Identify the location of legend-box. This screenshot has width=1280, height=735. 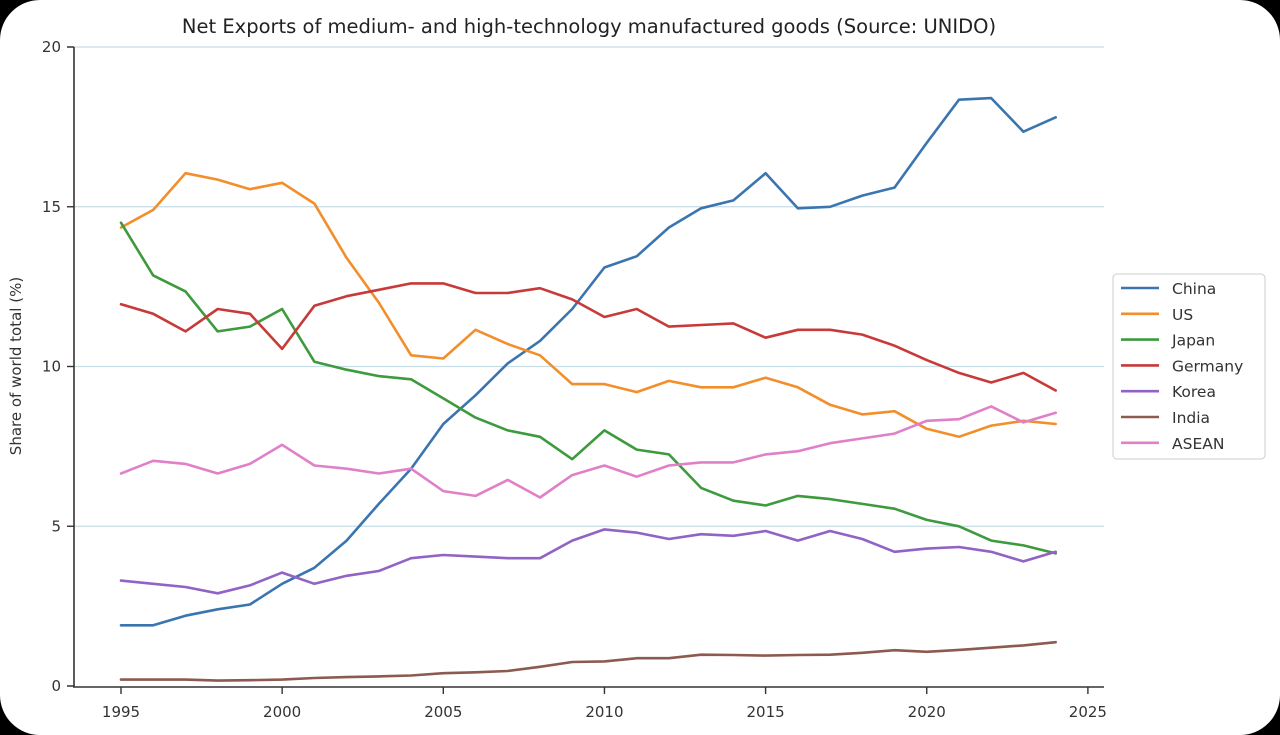
(1189, 366).